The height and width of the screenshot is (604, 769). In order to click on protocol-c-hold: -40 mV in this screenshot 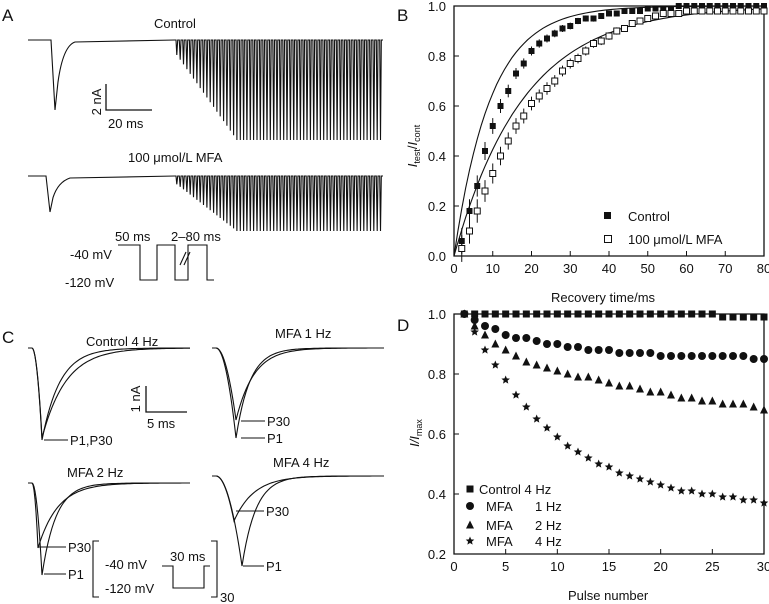, I will do `click(126, 564)`.